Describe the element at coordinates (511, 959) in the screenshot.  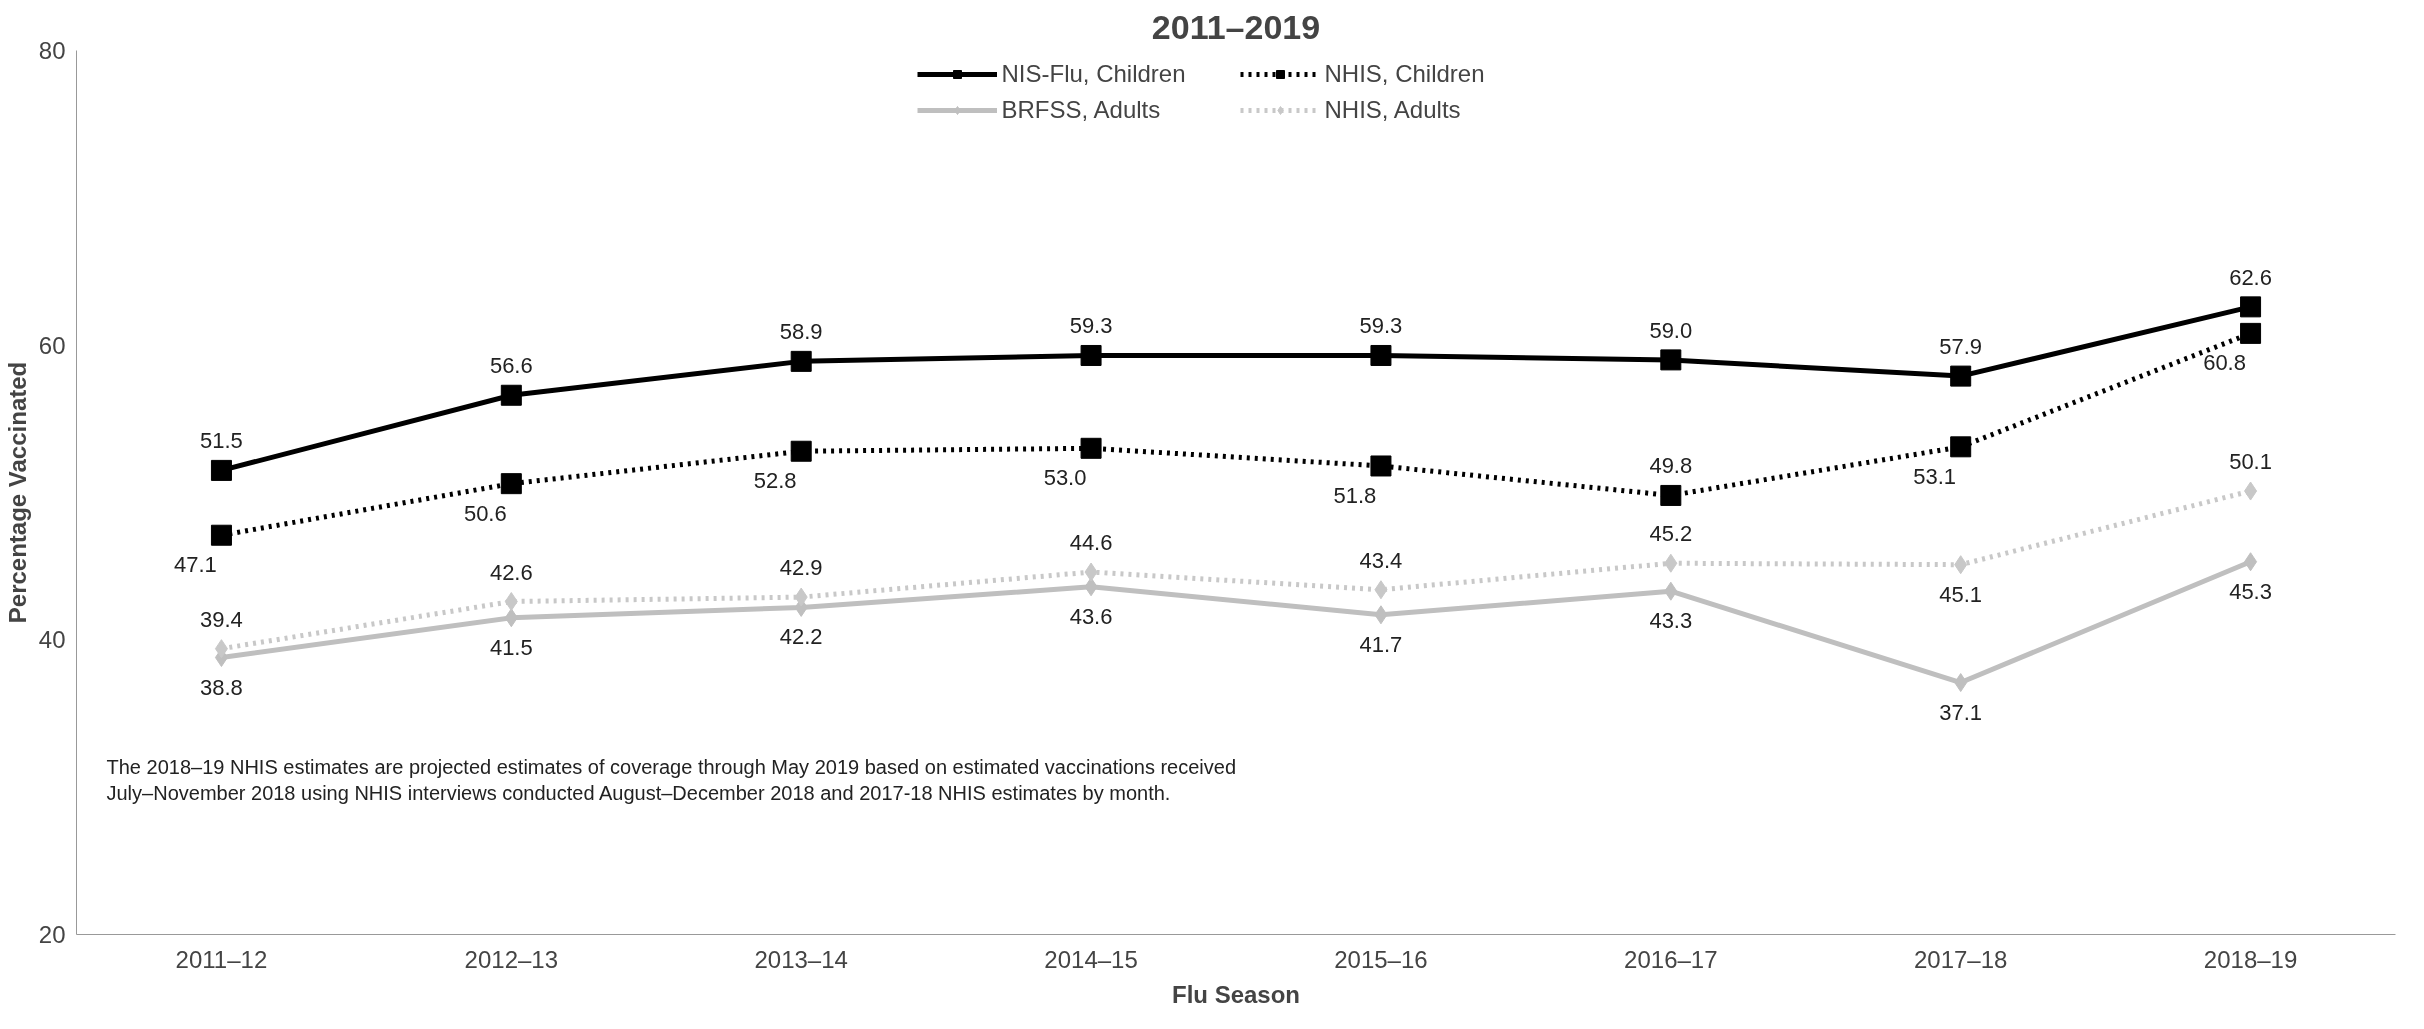
I see `x-tick-label: 2012–13` at that location.